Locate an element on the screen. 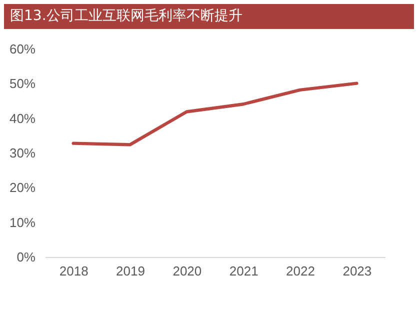  x-tick-label: 2018 is located at coordinates (73, 271).